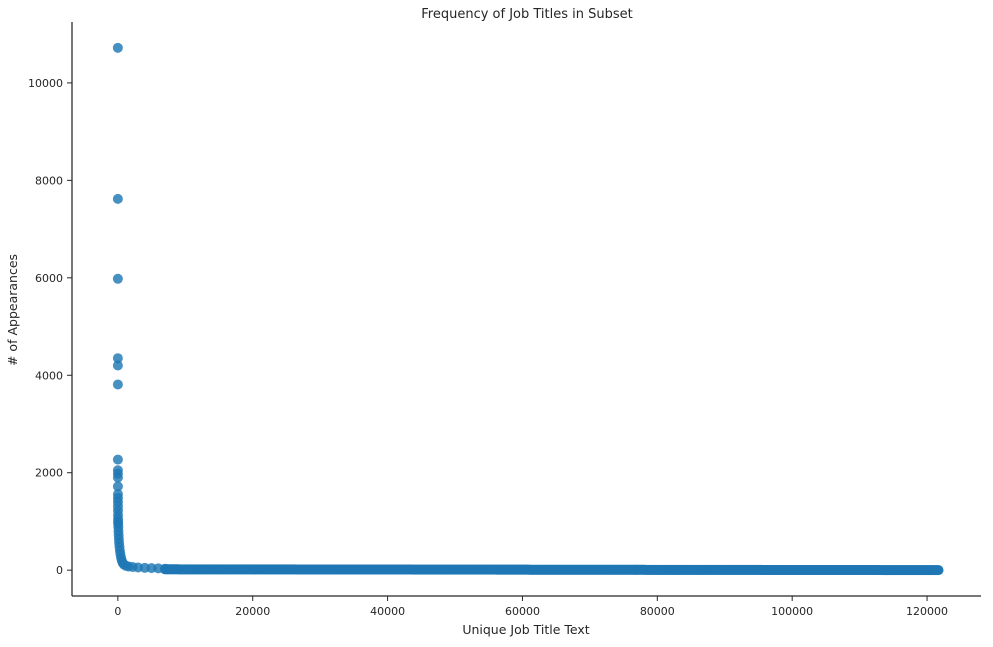 This screenshot has width=993, height=647. I want to click on y-tick-label: 4000, so click(49, 375).